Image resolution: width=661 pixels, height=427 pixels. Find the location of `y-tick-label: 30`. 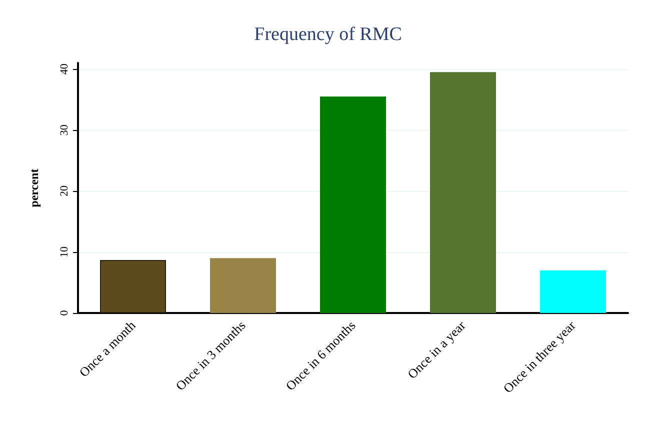

y-tick-label: 30 is located at coordinates (64, 130).